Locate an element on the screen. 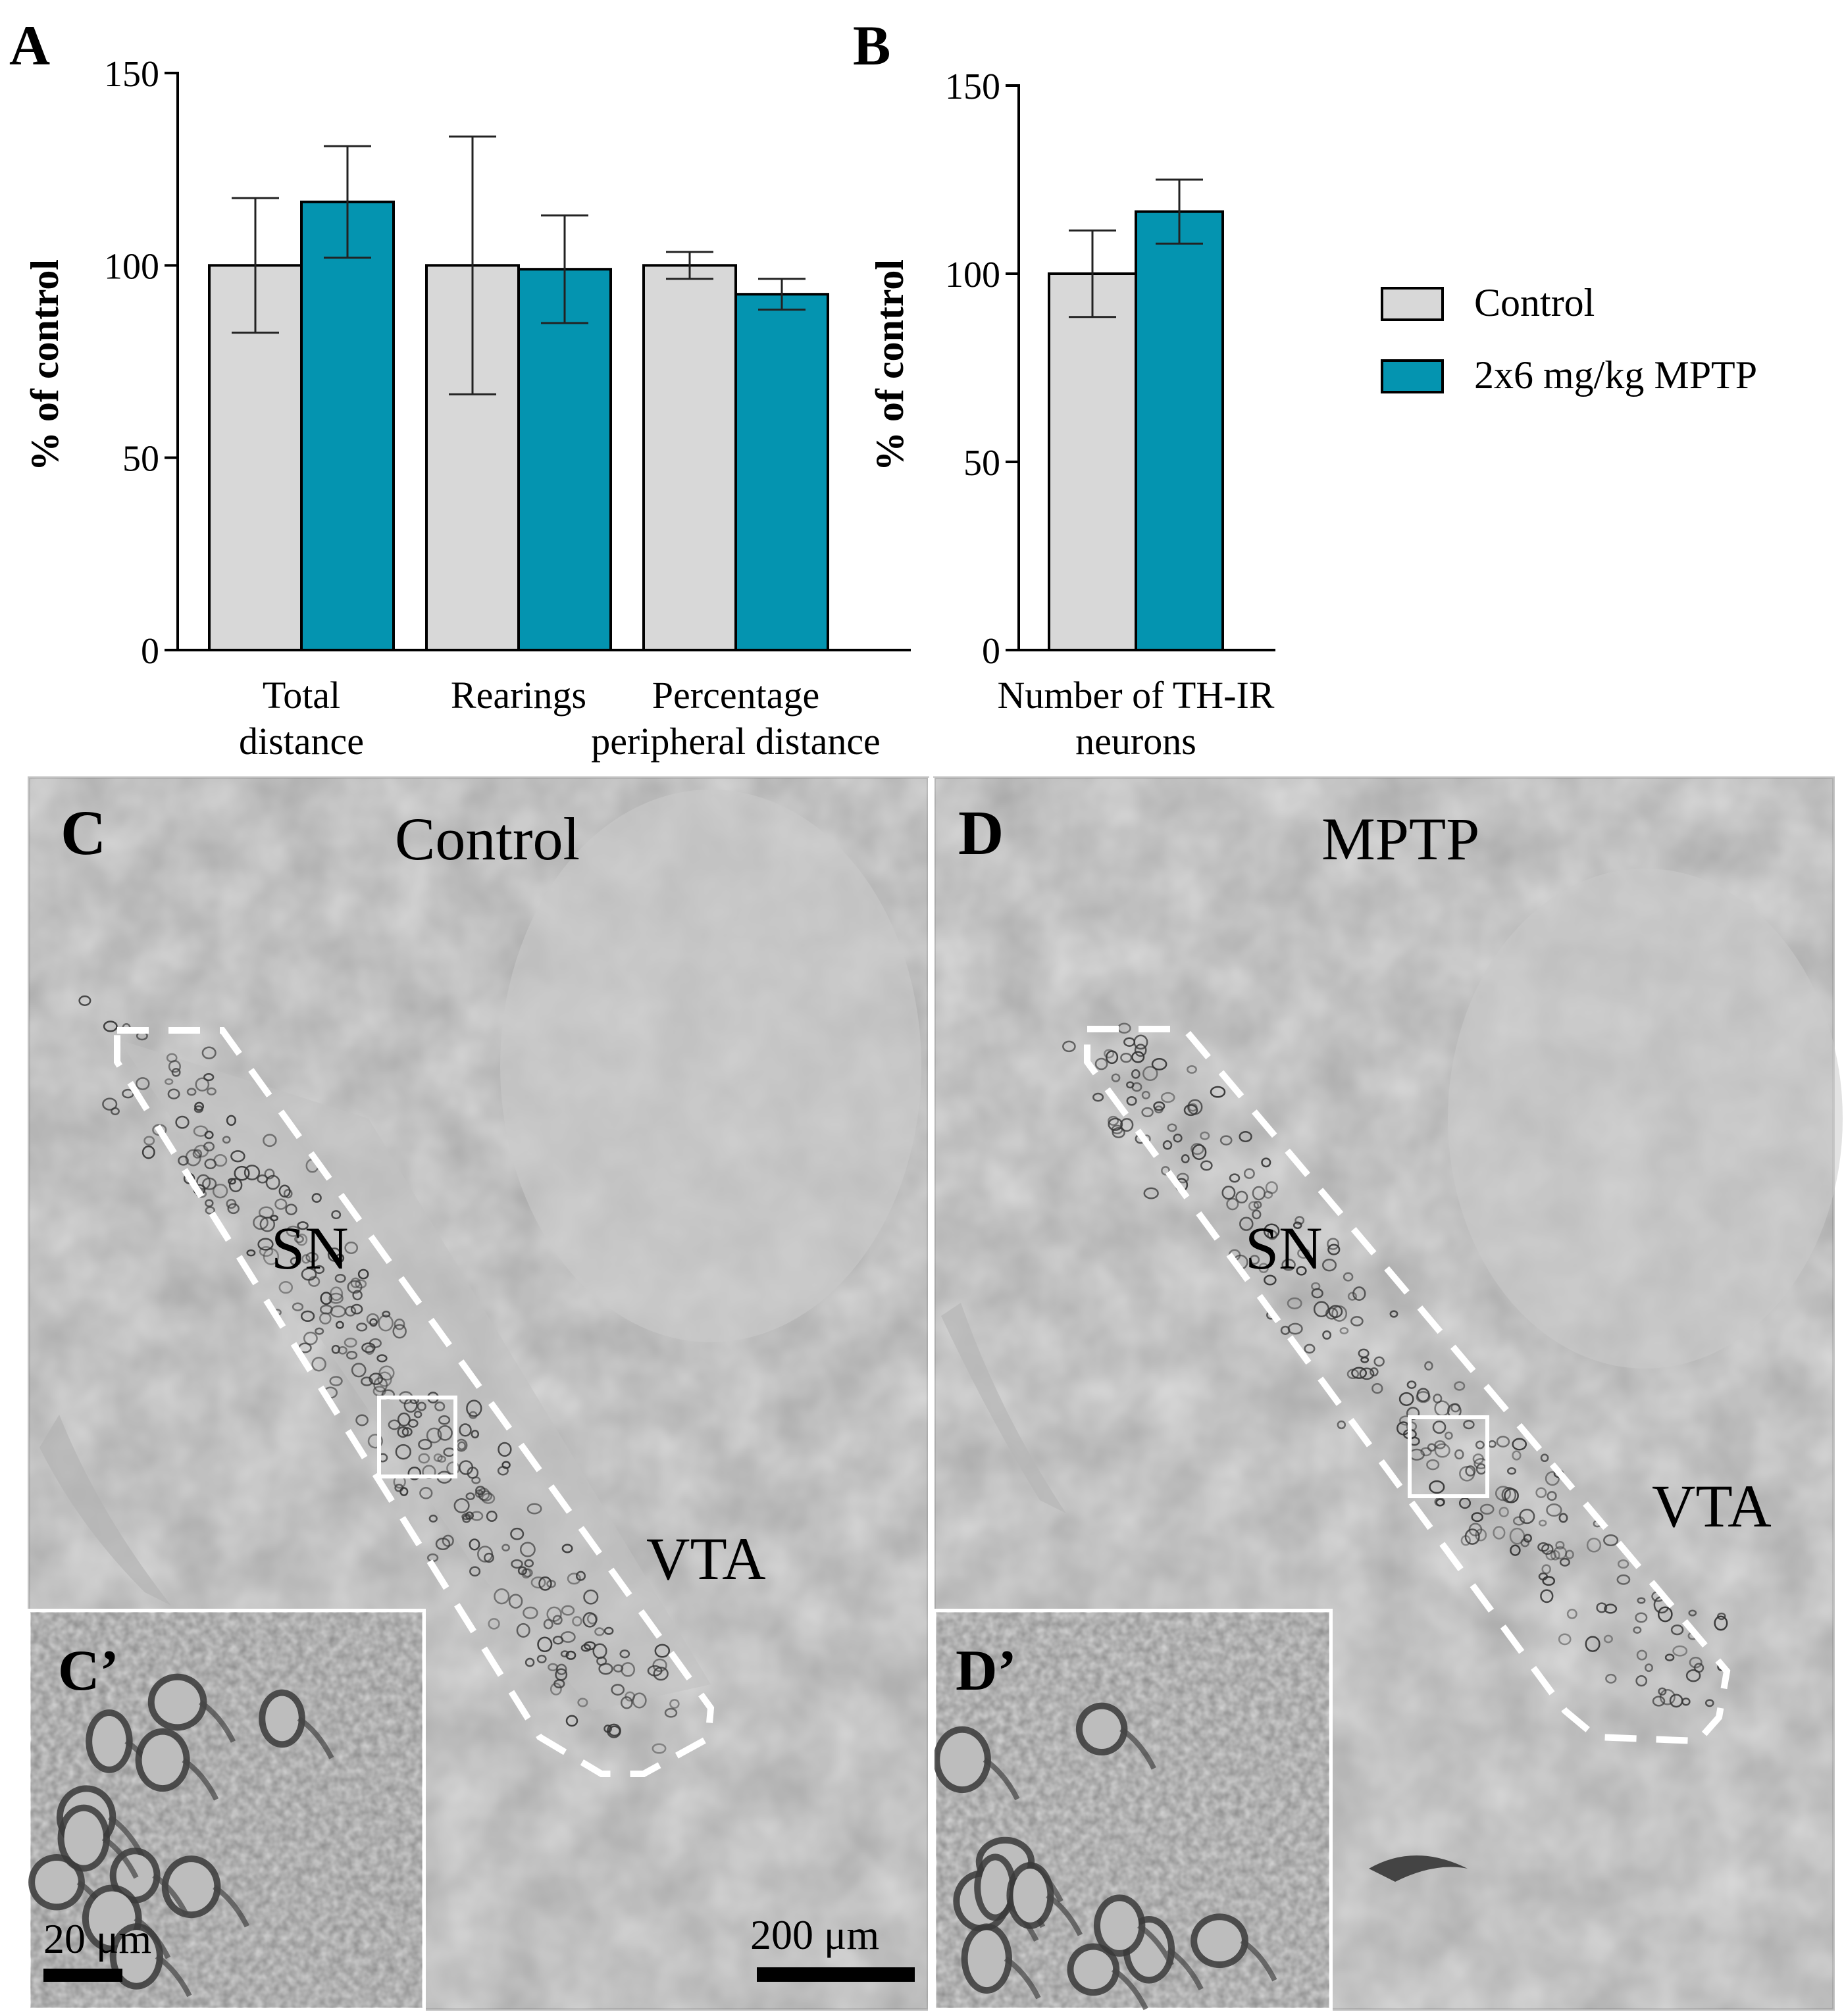 The width and height of the screenshot is (1844, 2016). control-vta-label: VTA is located at coordinates (706, 1558).